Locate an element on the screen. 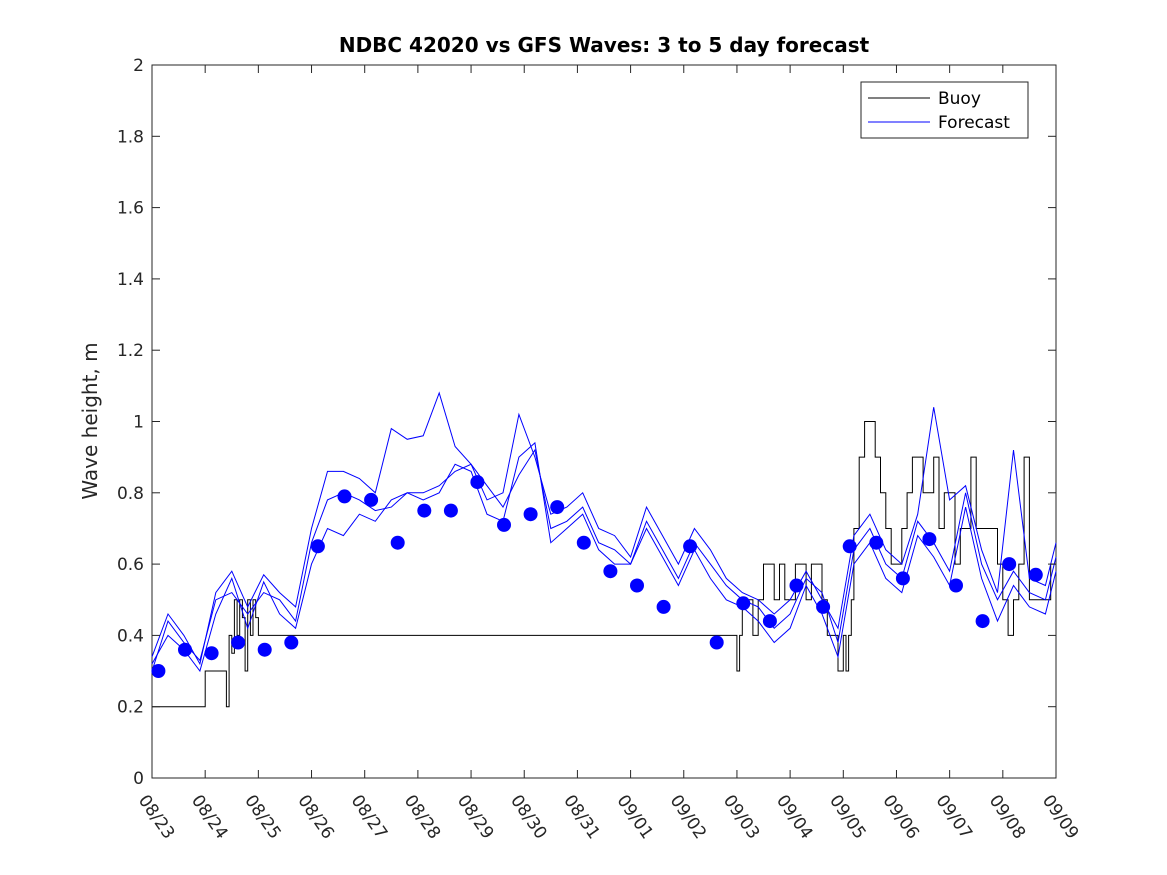 The height and width of the screenshot is (875, 1167). y-tick-label: 1.6 is located at coordinates (130, 209).